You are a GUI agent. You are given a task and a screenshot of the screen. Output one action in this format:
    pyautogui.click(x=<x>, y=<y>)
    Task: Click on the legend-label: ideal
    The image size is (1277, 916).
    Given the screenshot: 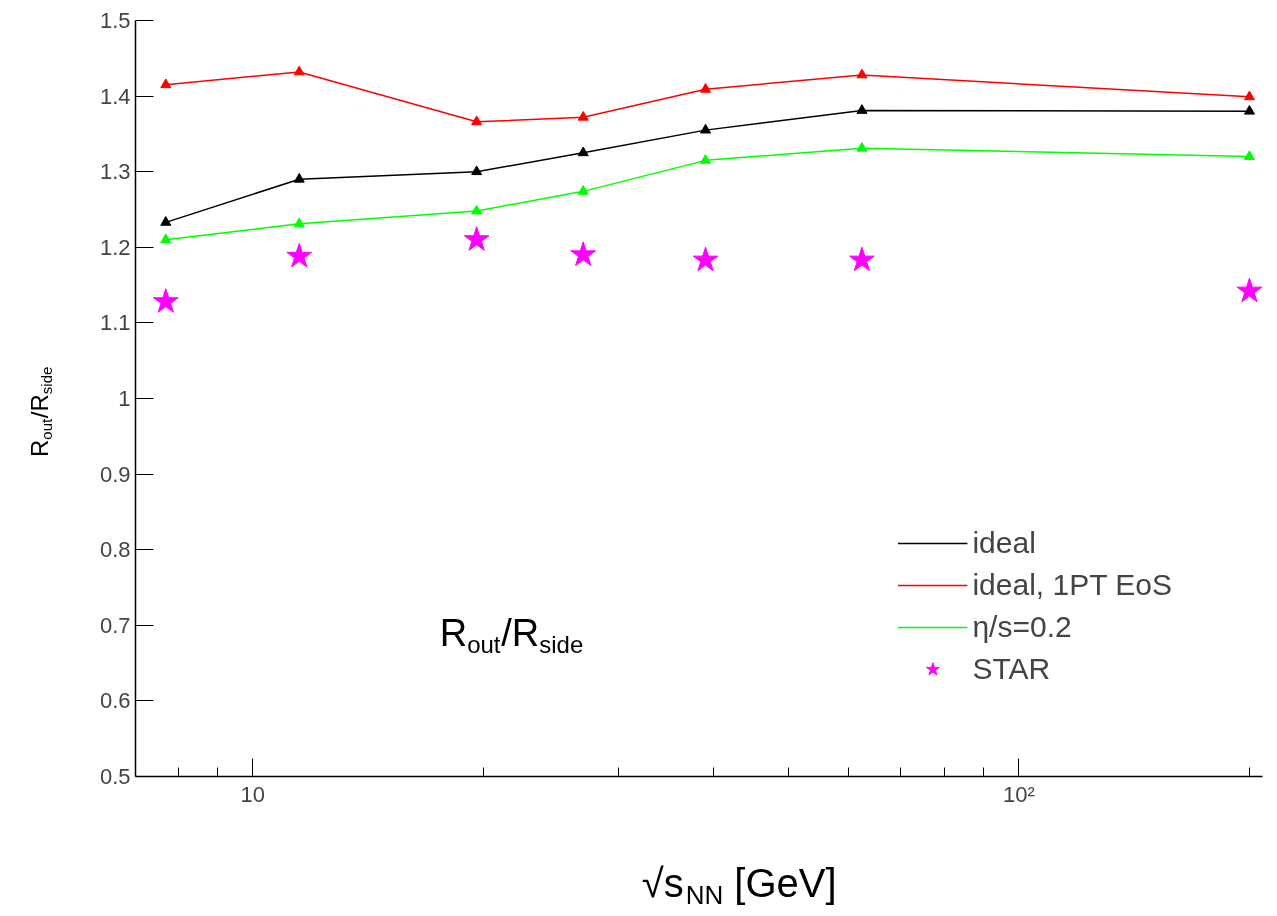 What is the action you would take?
    pyautogui.click(x=1004, y=543)
    